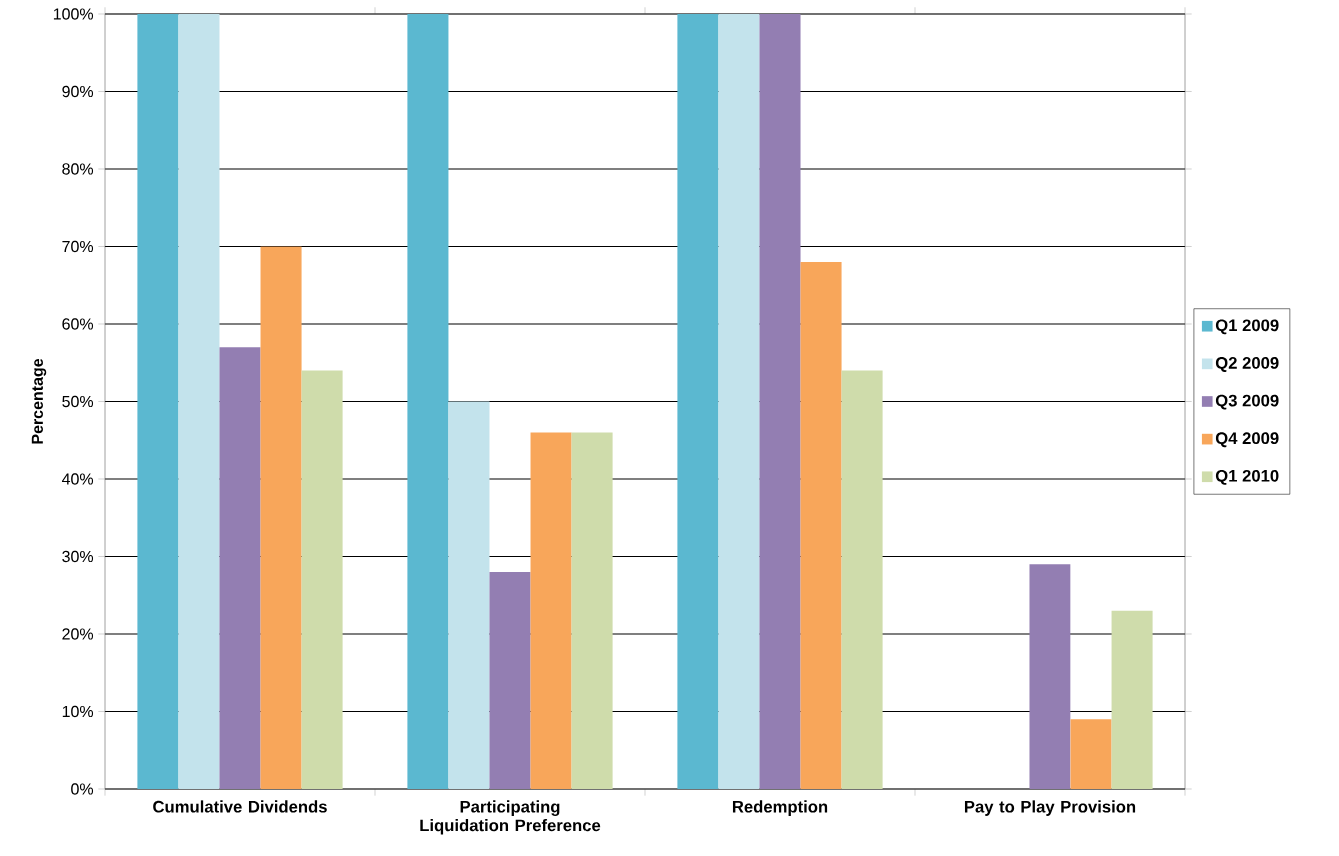 This screenshot has height=856, width=1339. I want to click on y-axis-title: Percentage, so click(39, 401).